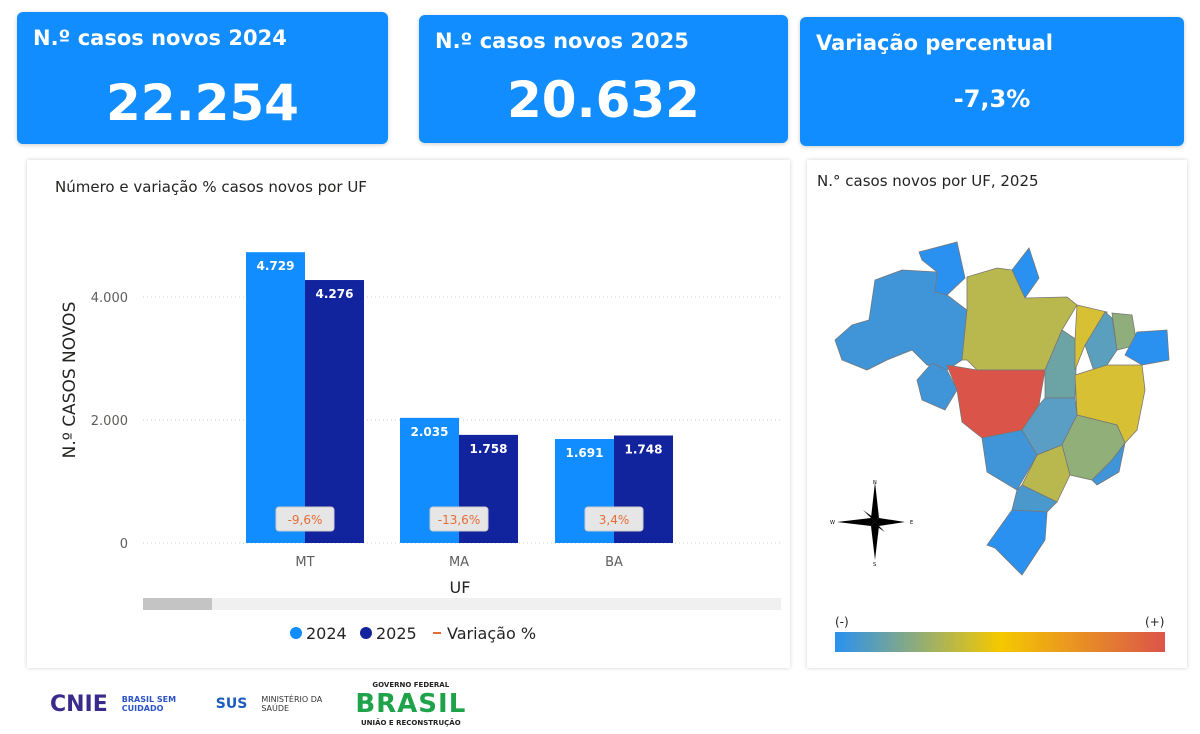 The width and height of the screenshot is (1200, 734). I want to click on state-ne, so click(1147, 347).